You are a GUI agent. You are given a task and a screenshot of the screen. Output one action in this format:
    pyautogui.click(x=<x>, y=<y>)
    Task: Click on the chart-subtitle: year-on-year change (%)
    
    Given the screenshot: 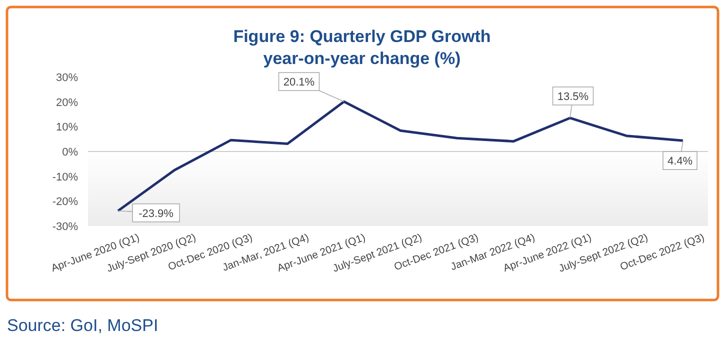 What is the action you would take?
    pyautogui.click(x=362, y=58)
    